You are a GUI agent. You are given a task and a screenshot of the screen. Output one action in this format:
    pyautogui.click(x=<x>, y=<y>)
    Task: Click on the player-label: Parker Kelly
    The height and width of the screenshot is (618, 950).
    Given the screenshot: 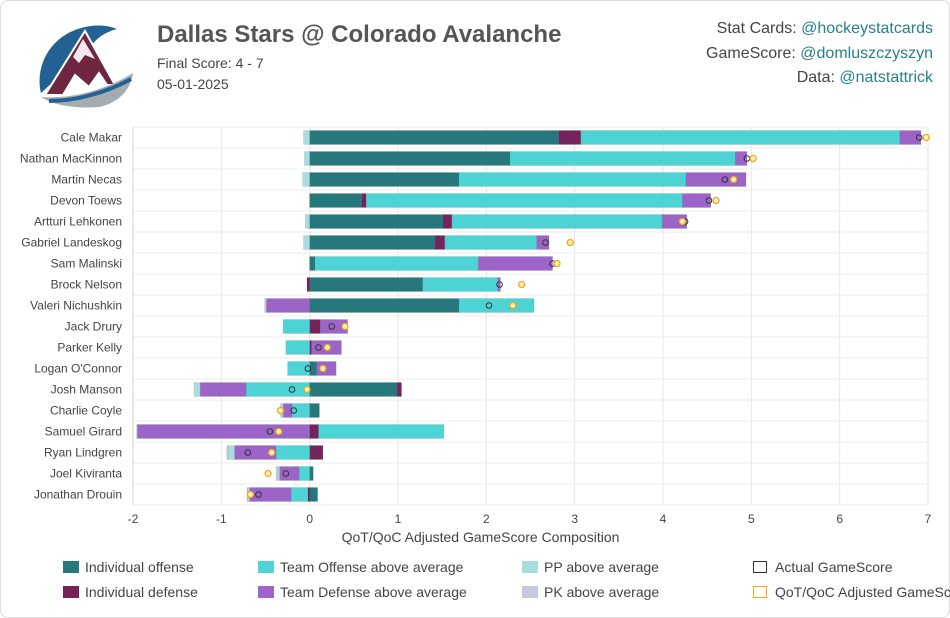 What is the action you would take?
    pyautogui.click(x=89, y=348)
    